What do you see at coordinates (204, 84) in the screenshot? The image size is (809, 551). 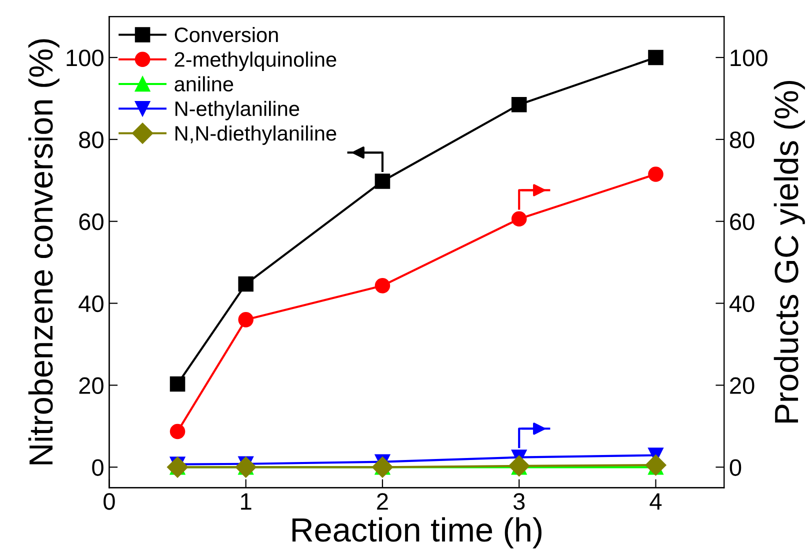 I see `legend-label: aniline` at bounding box center [204, 84].